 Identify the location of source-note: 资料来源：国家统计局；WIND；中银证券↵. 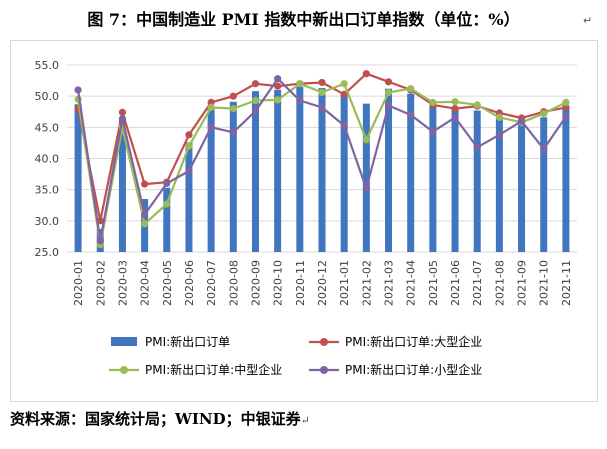
(160, 418).